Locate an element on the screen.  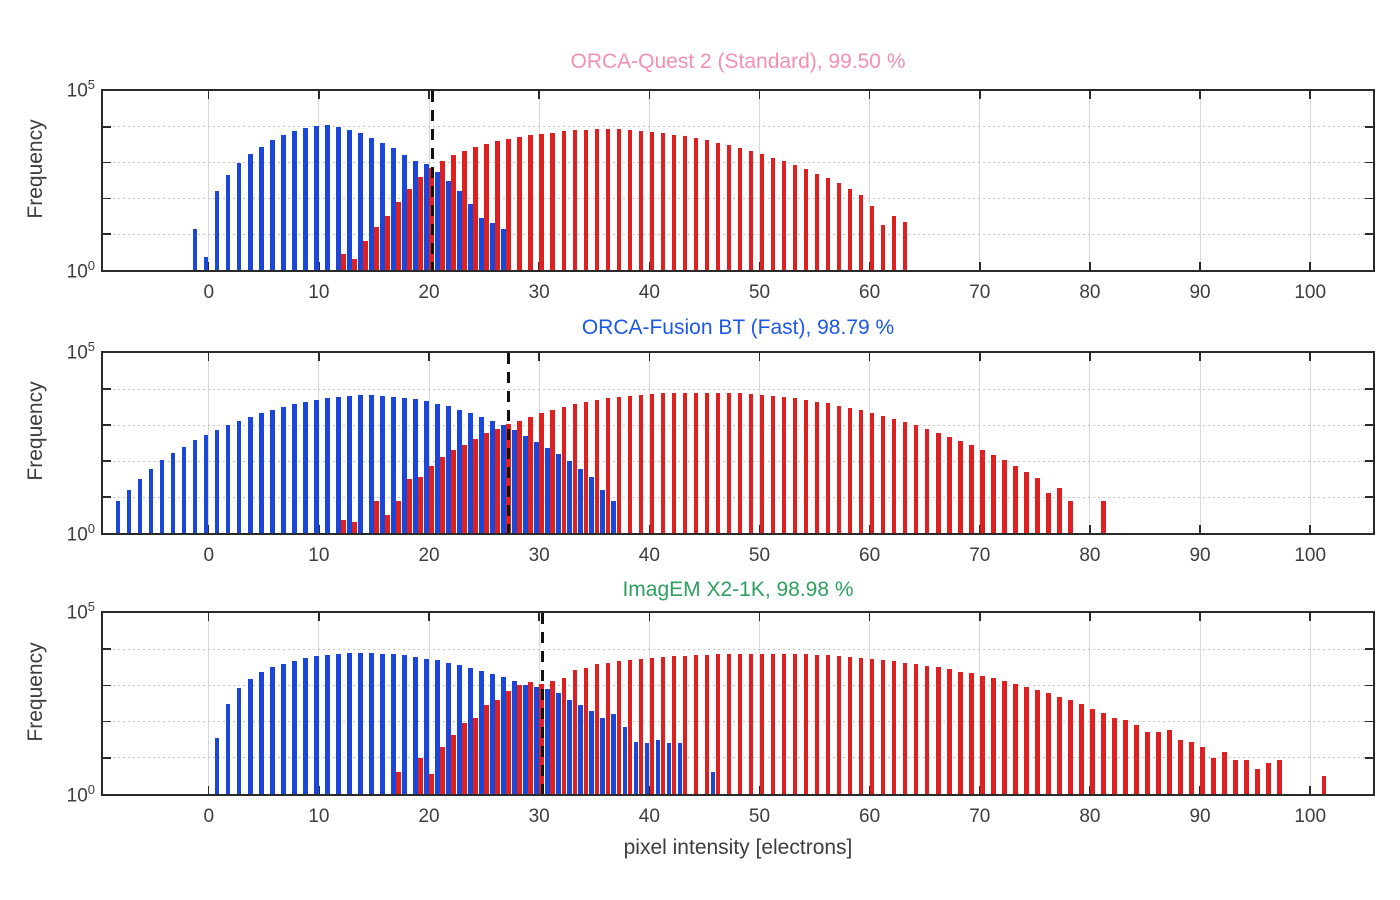
x-tick-label: 0 is located at coordinates (209, 816).